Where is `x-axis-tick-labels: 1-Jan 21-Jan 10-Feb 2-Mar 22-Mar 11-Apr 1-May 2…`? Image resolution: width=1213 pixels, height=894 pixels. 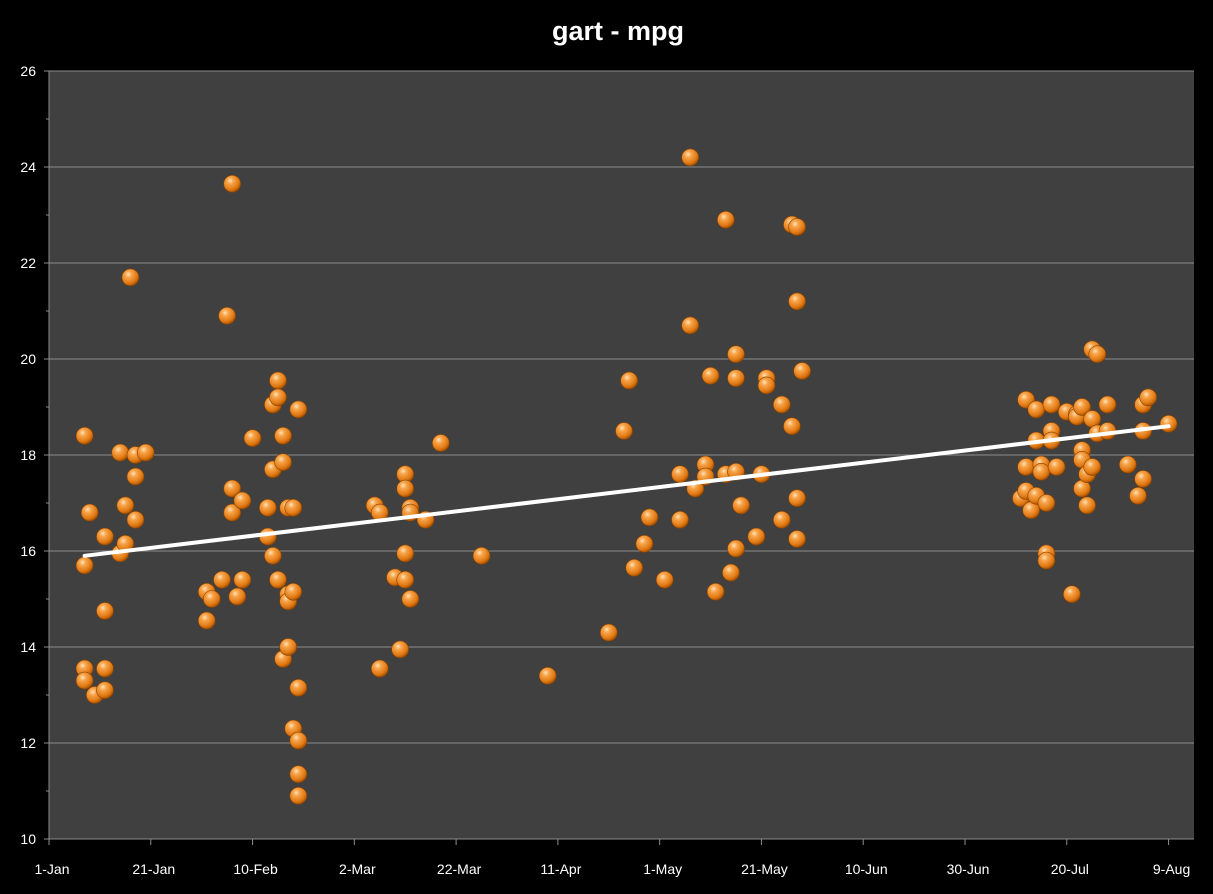 x-axis-tick-labels: 1-Jan 21-Jan 10-Feb 2-Mar 22-Mar 11-Apr 1-May 2… is located at coordinates (612, 869).